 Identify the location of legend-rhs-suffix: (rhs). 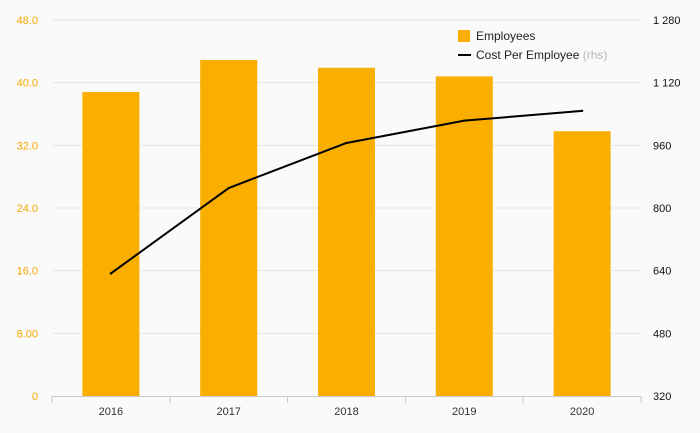
(595, 55).